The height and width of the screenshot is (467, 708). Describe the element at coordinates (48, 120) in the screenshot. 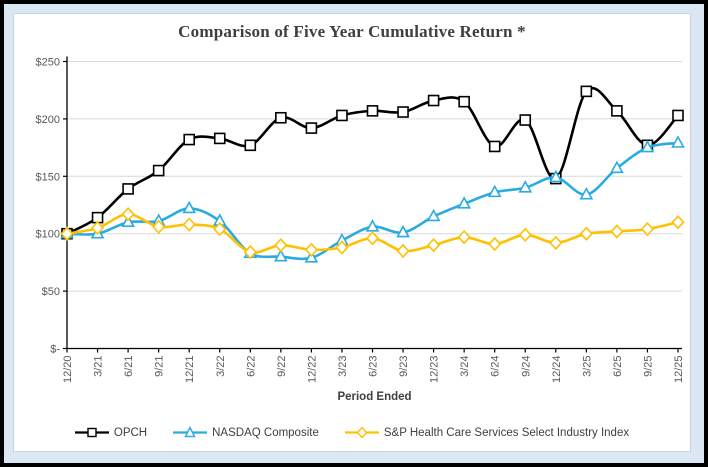

I see `y-tick-label: $200` at that location.